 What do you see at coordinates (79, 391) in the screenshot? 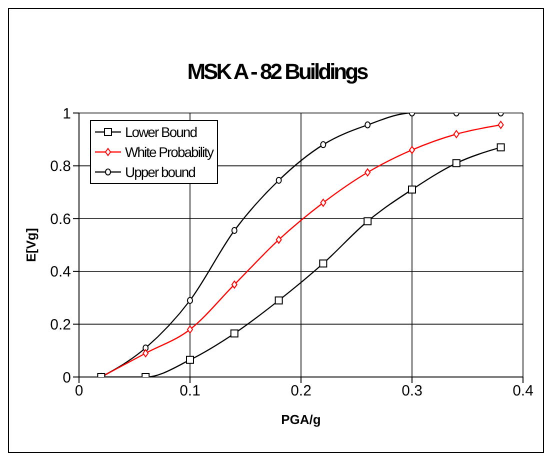
I see `x-tick-label: 0` at bounding box center [79, 391].